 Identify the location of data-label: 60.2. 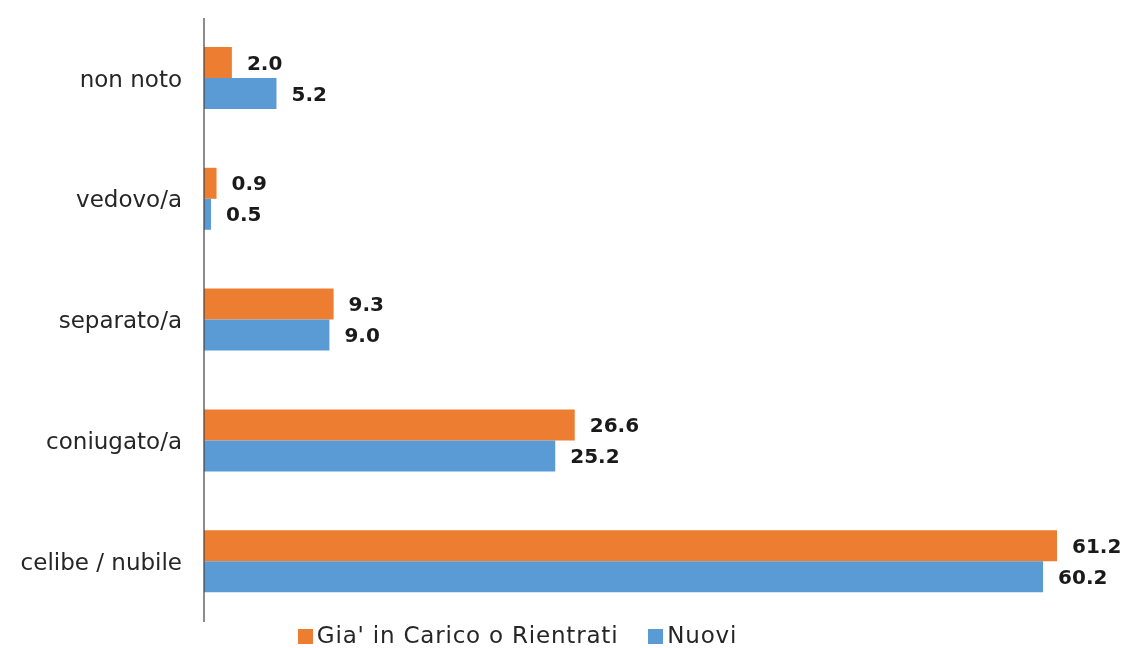
(1083, 576).